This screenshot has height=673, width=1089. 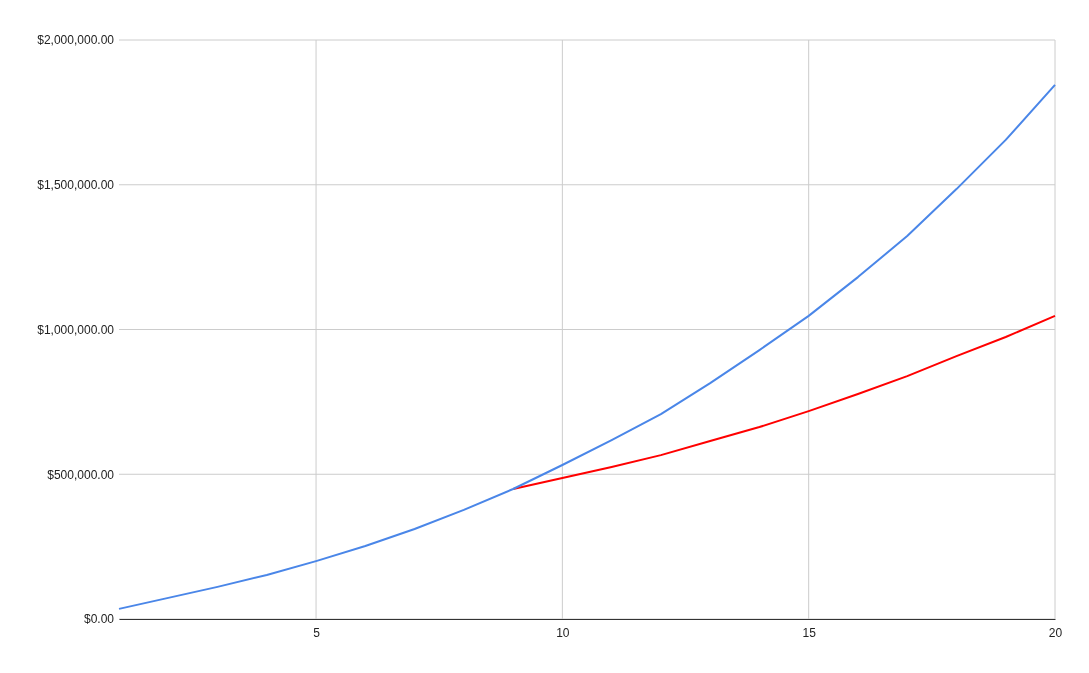 I want to click on y-tick-label: $1,000,000.00, so click(x=76, y=329).